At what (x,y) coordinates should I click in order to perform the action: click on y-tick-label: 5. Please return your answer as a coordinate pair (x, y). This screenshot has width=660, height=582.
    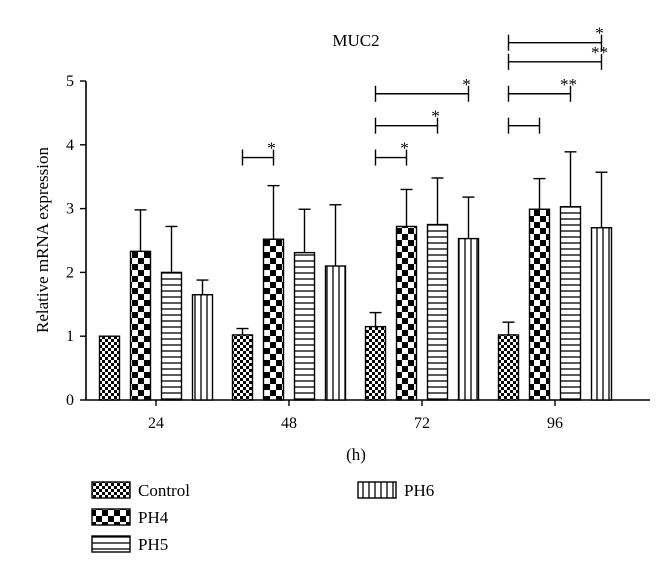
    Looking at the image, I should click on (70, 81).